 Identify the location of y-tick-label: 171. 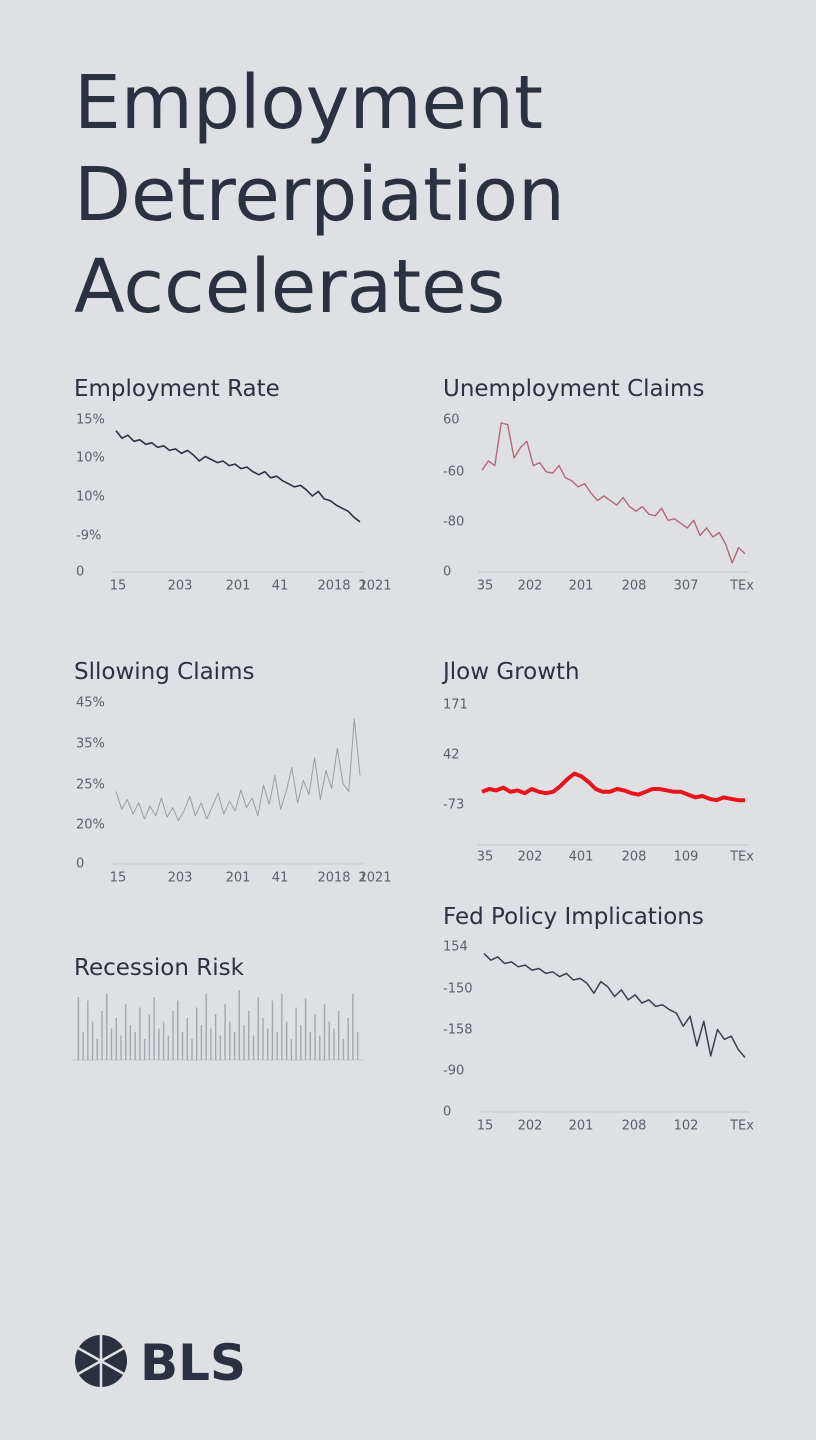
(455, 705).